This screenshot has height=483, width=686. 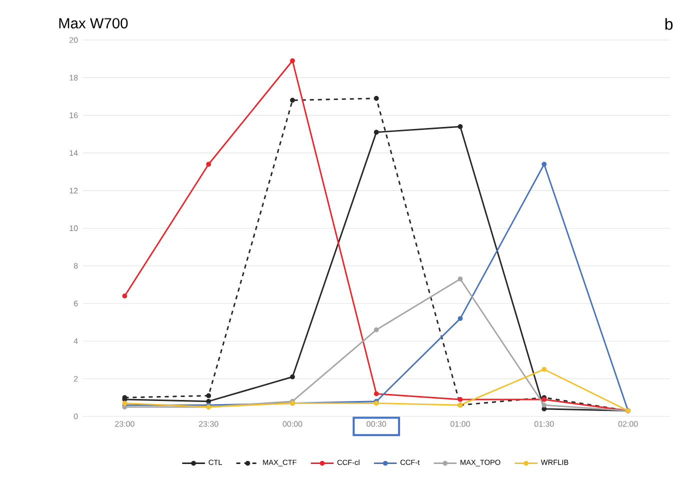 What do you see at coordinates (76, 303) in the screenshot?
I see `y-tick-label: 6` at bounding box center [76, 303].